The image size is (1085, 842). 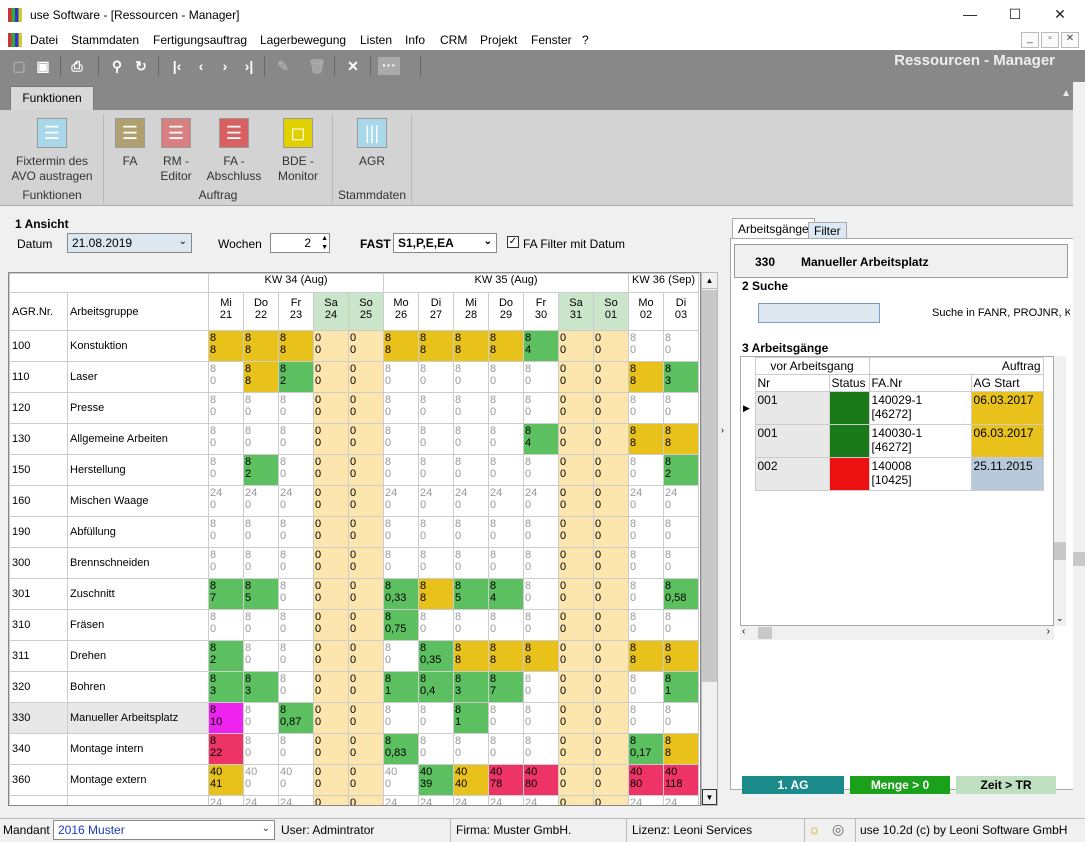 What do you see at coordinates (317, 66) in the screenshot?
I see `delete-icon: 🗑` at bounding box center [317, 66].